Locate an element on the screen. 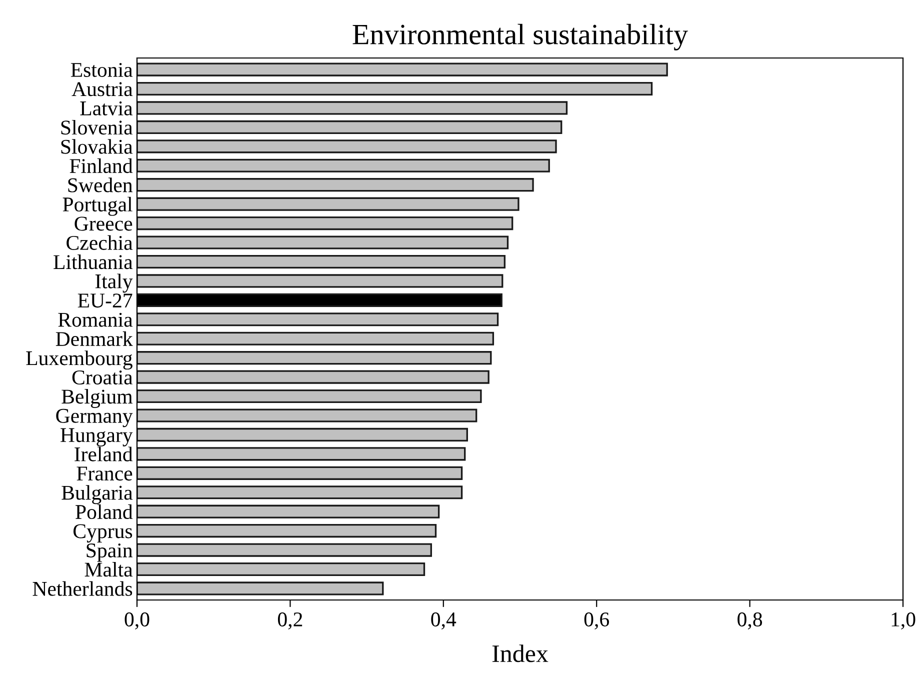 This screenshot has width=919, height=681. y-tick-label: Cyprus is located at coordinates (102, 533).